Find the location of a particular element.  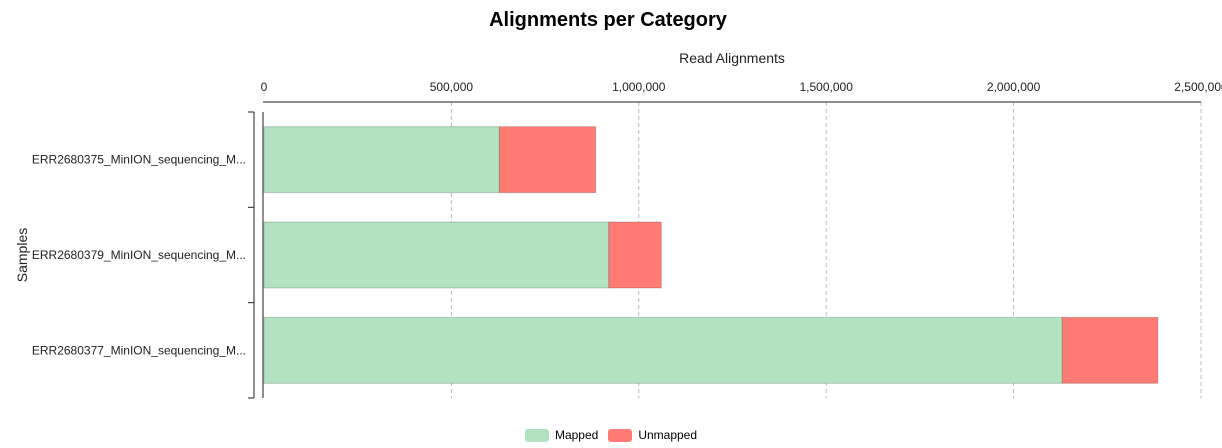

chart-title: Alignments per Category is located at coordinates (608, 20).